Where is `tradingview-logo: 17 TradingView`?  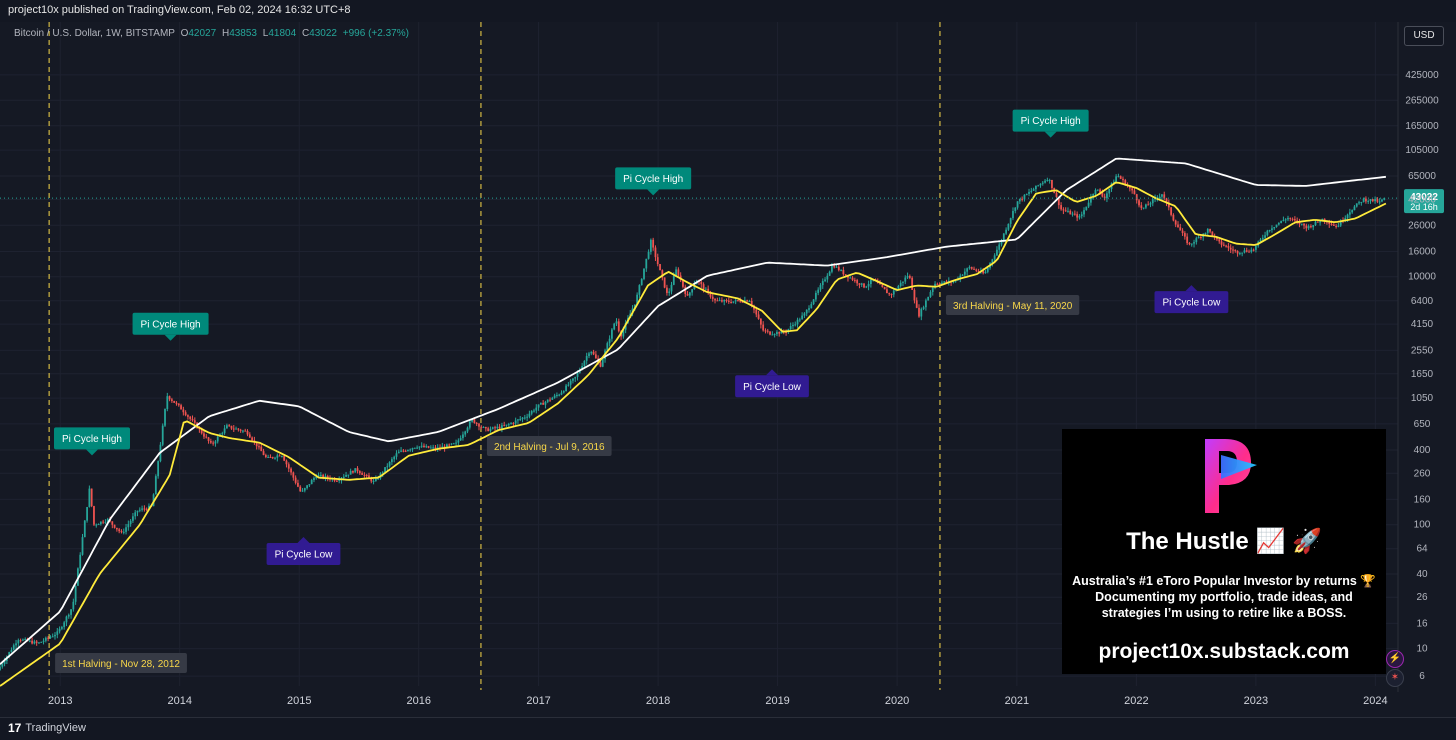
tradingview-logo: 17 TradingView is located at coordinates (47, 728).